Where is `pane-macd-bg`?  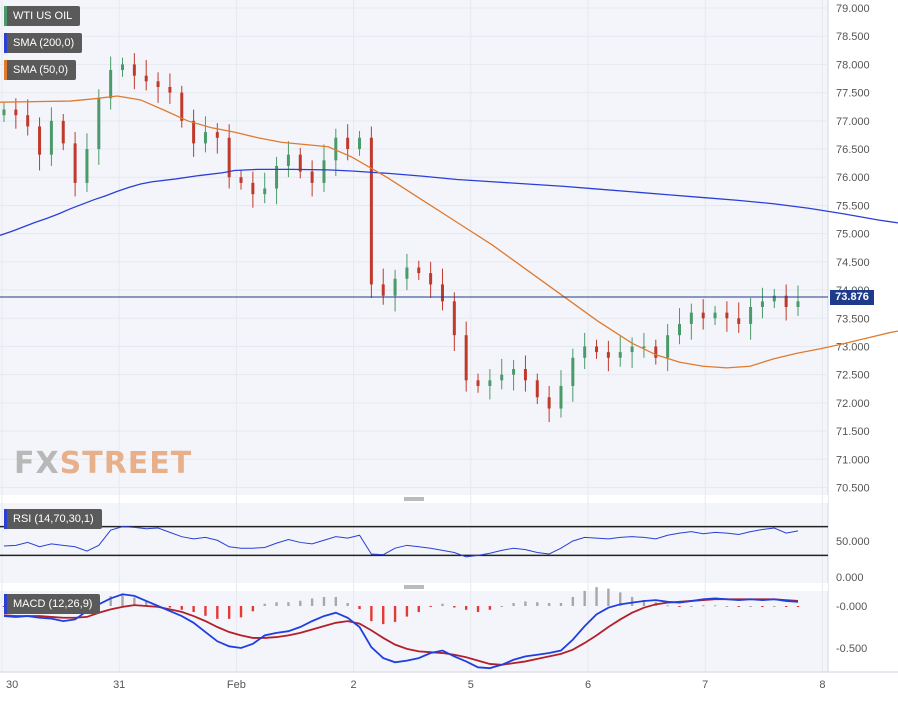
pane-macd-bg is located at coordinates (414, 630).